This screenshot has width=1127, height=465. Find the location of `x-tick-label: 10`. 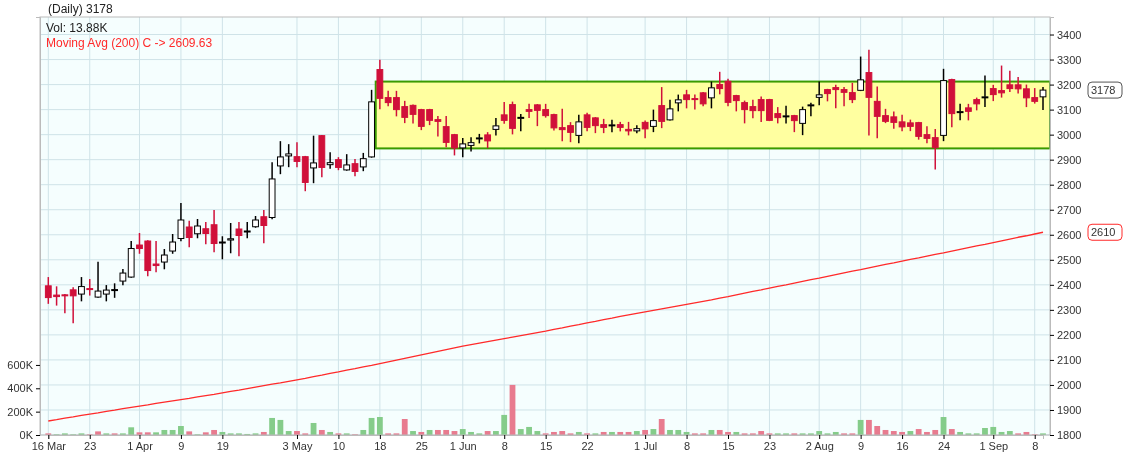

x-tick-label: 10 is located at coordinates (339, 445).